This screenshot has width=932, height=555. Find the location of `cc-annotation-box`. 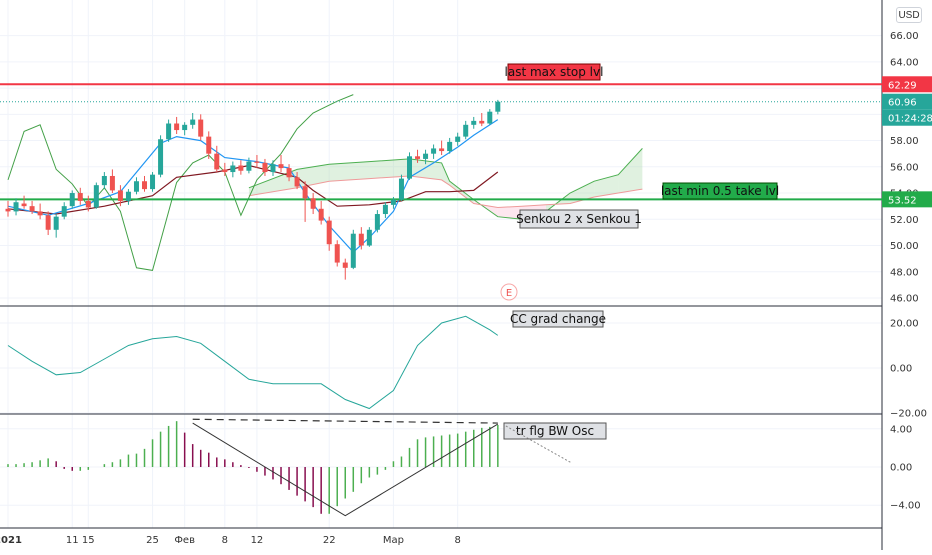

cc-annotation-box is located at coordinates (558, 319).